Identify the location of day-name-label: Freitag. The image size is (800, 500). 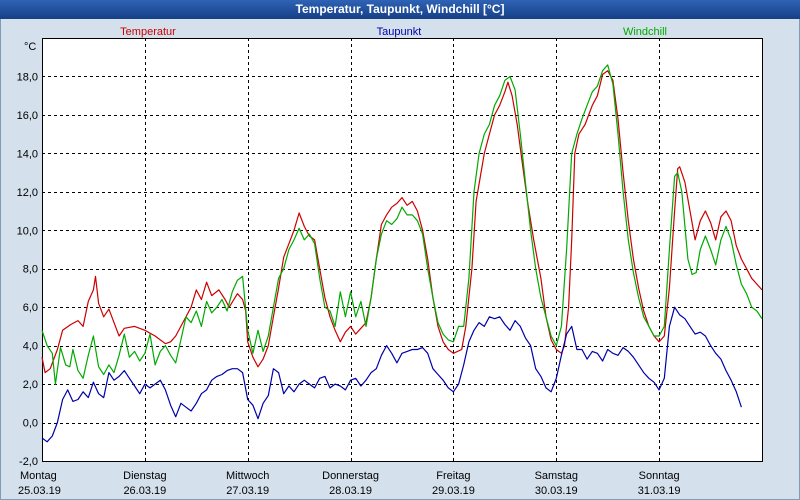
(453, 476).